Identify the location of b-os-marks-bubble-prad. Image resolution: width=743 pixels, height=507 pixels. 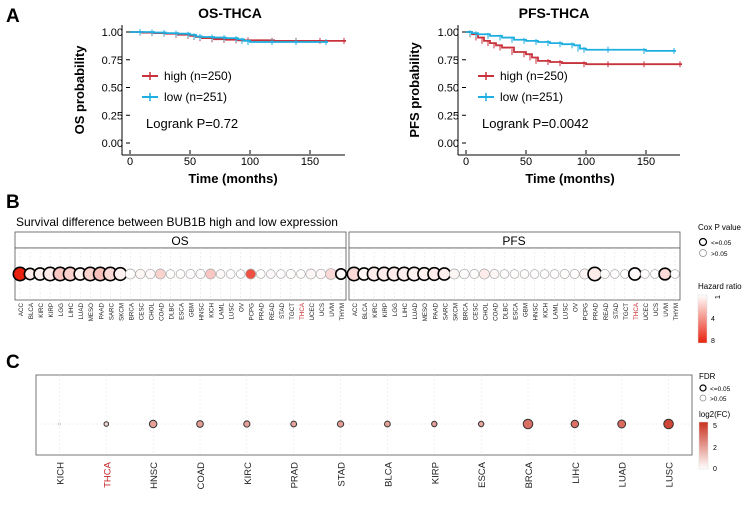
(261, 274).